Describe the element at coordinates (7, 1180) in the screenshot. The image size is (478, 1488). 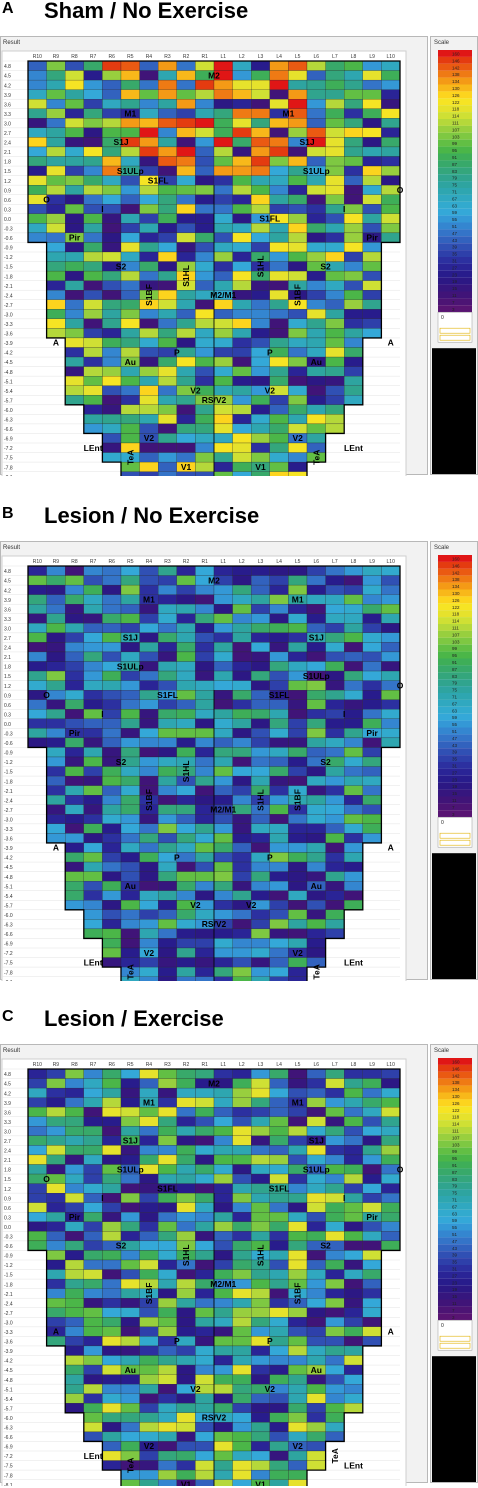
I see `row-label: 1.5` at that location.